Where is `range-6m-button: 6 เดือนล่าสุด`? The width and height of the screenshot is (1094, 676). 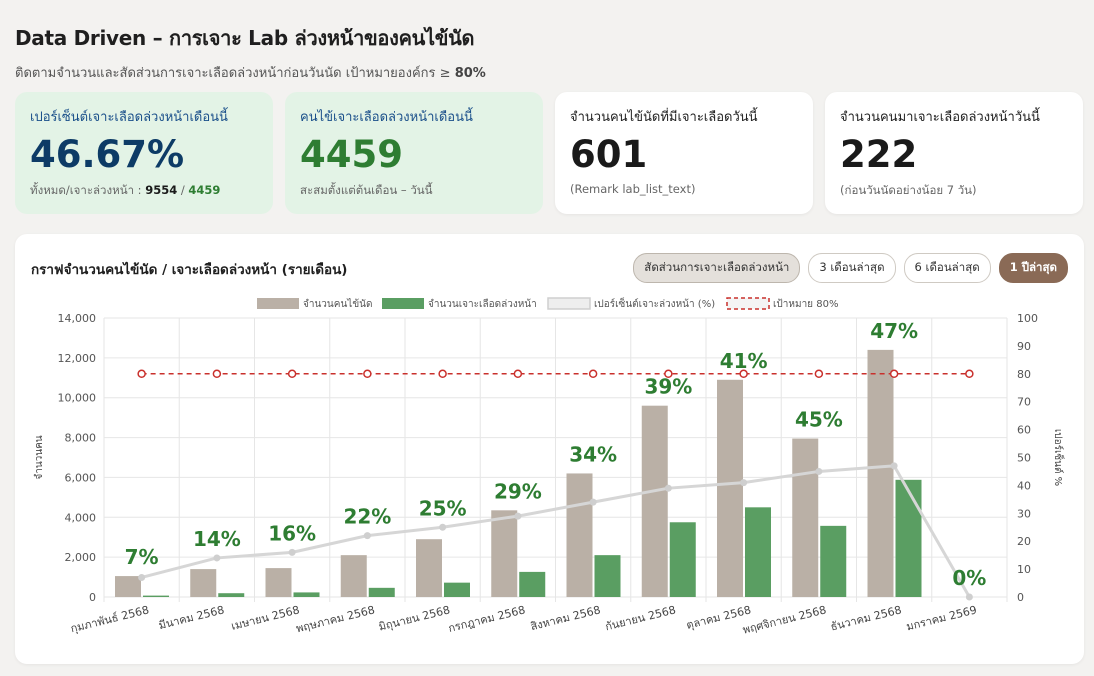 range-6m-button: 6 เดือนล่าสุด is located at coordinates (947, 268).